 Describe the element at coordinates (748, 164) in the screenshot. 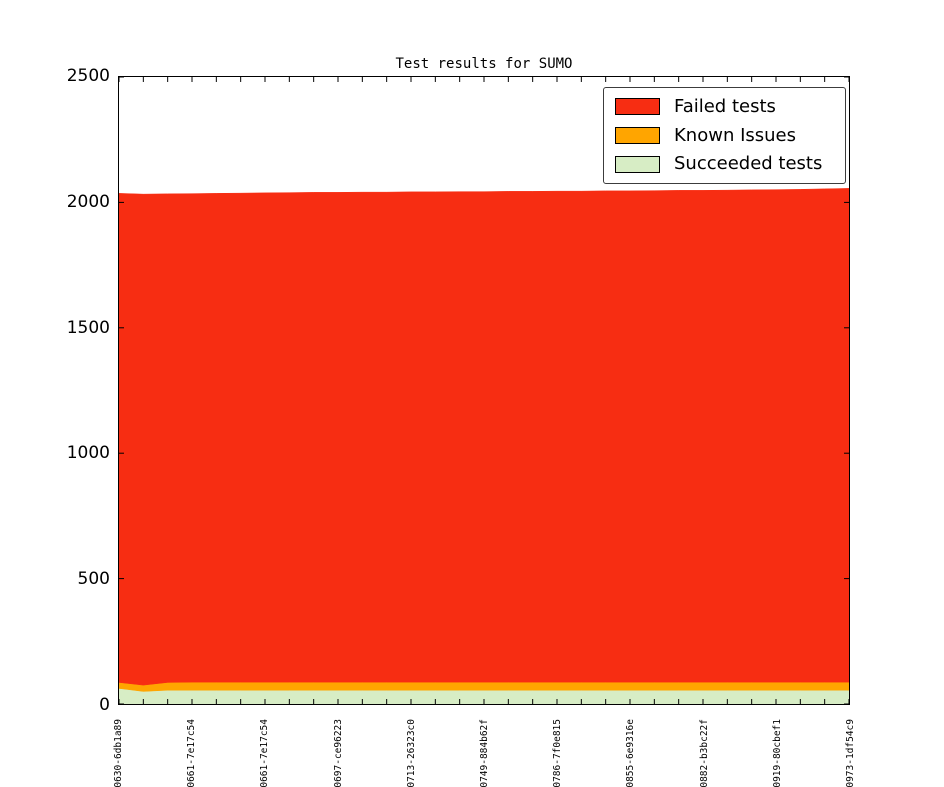

I see `legend-label: Succeeded tests` at that location.